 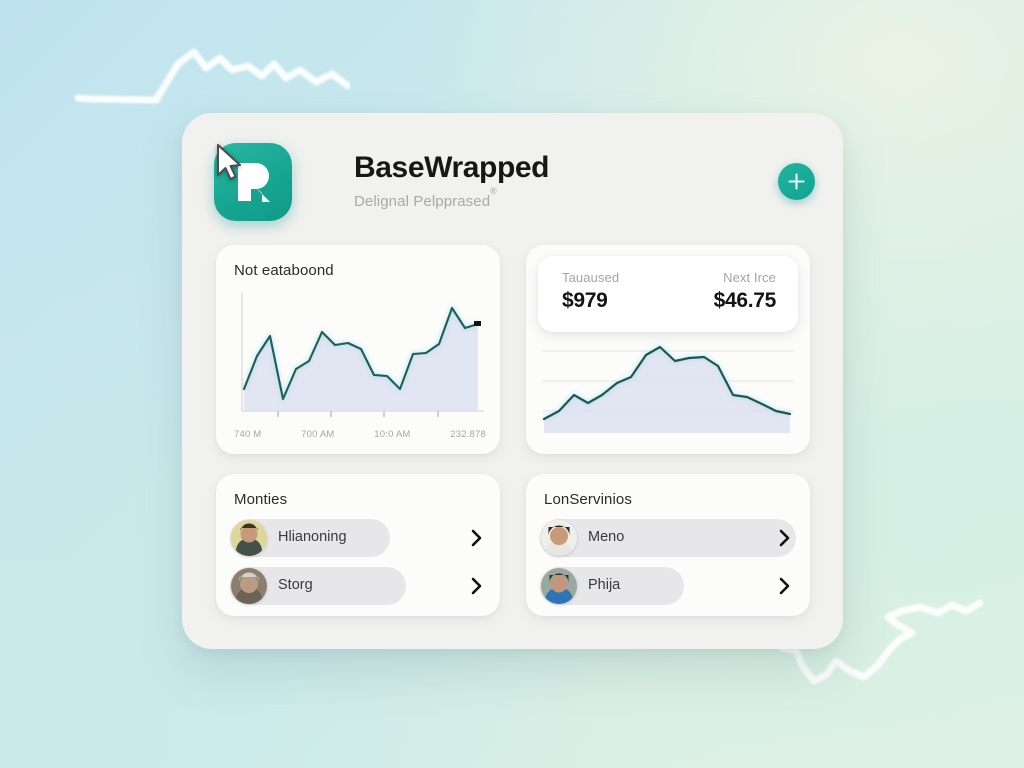 I want to click on list-item-label: Hlianoning, so click(x=312, y=537).